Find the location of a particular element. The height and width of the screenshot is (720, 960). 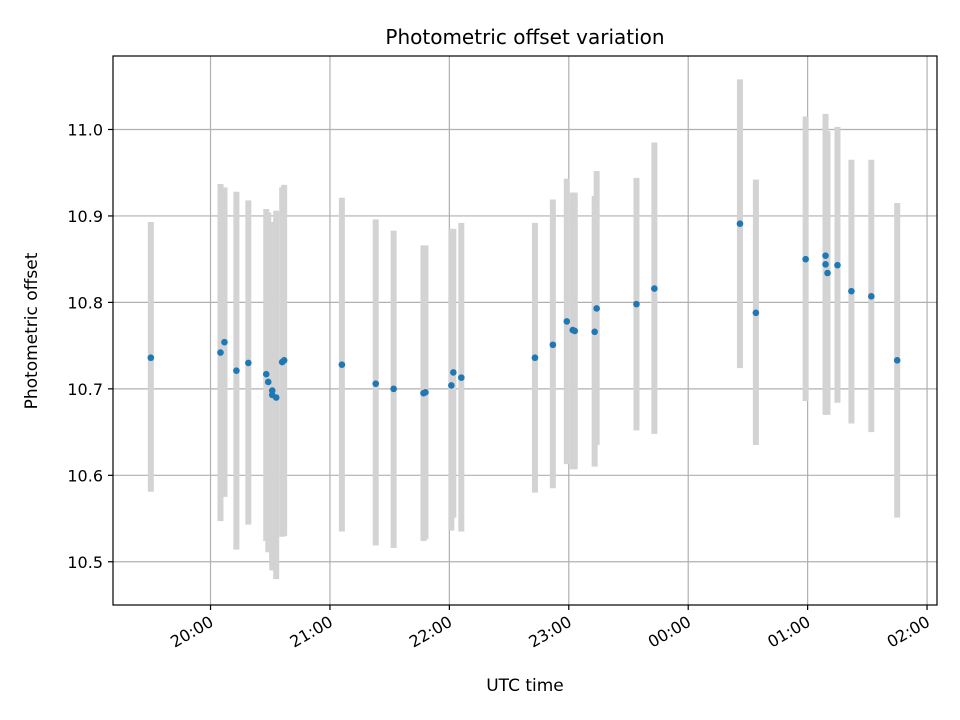

chart-title: Photometric offset variation is located at coordinates (524, 37).